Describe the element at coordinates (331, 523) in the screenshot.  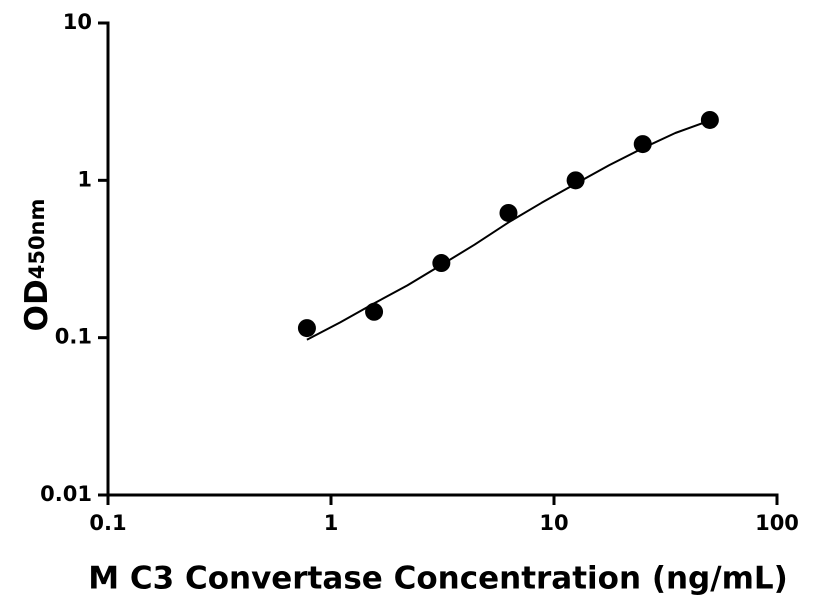
I see `x-tick-label: 1` at that location.